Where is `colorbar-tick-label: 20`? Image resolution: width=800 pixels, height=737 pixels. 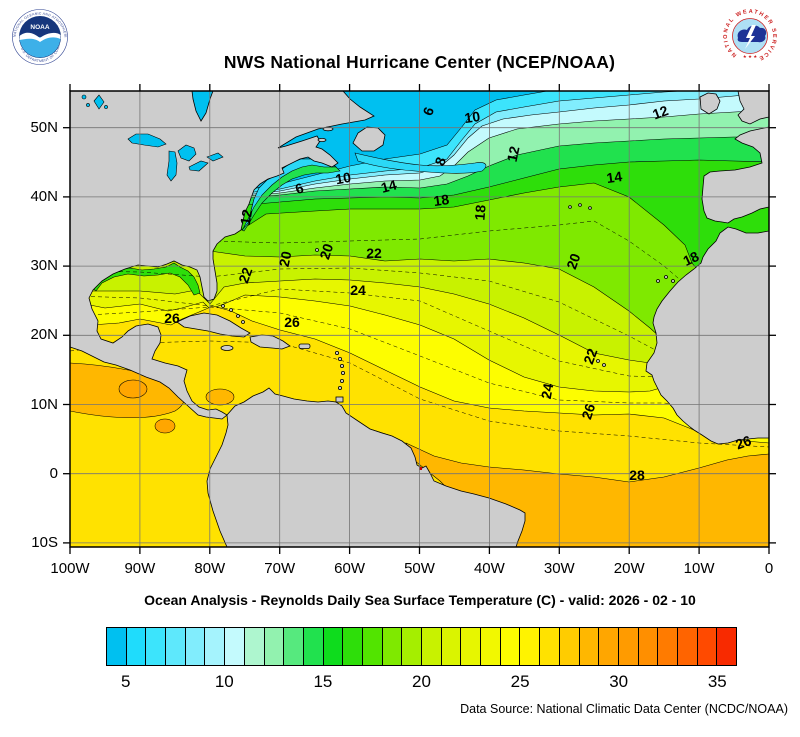 colorbar-tick-label: 20 is located at coordinates (421, 681).